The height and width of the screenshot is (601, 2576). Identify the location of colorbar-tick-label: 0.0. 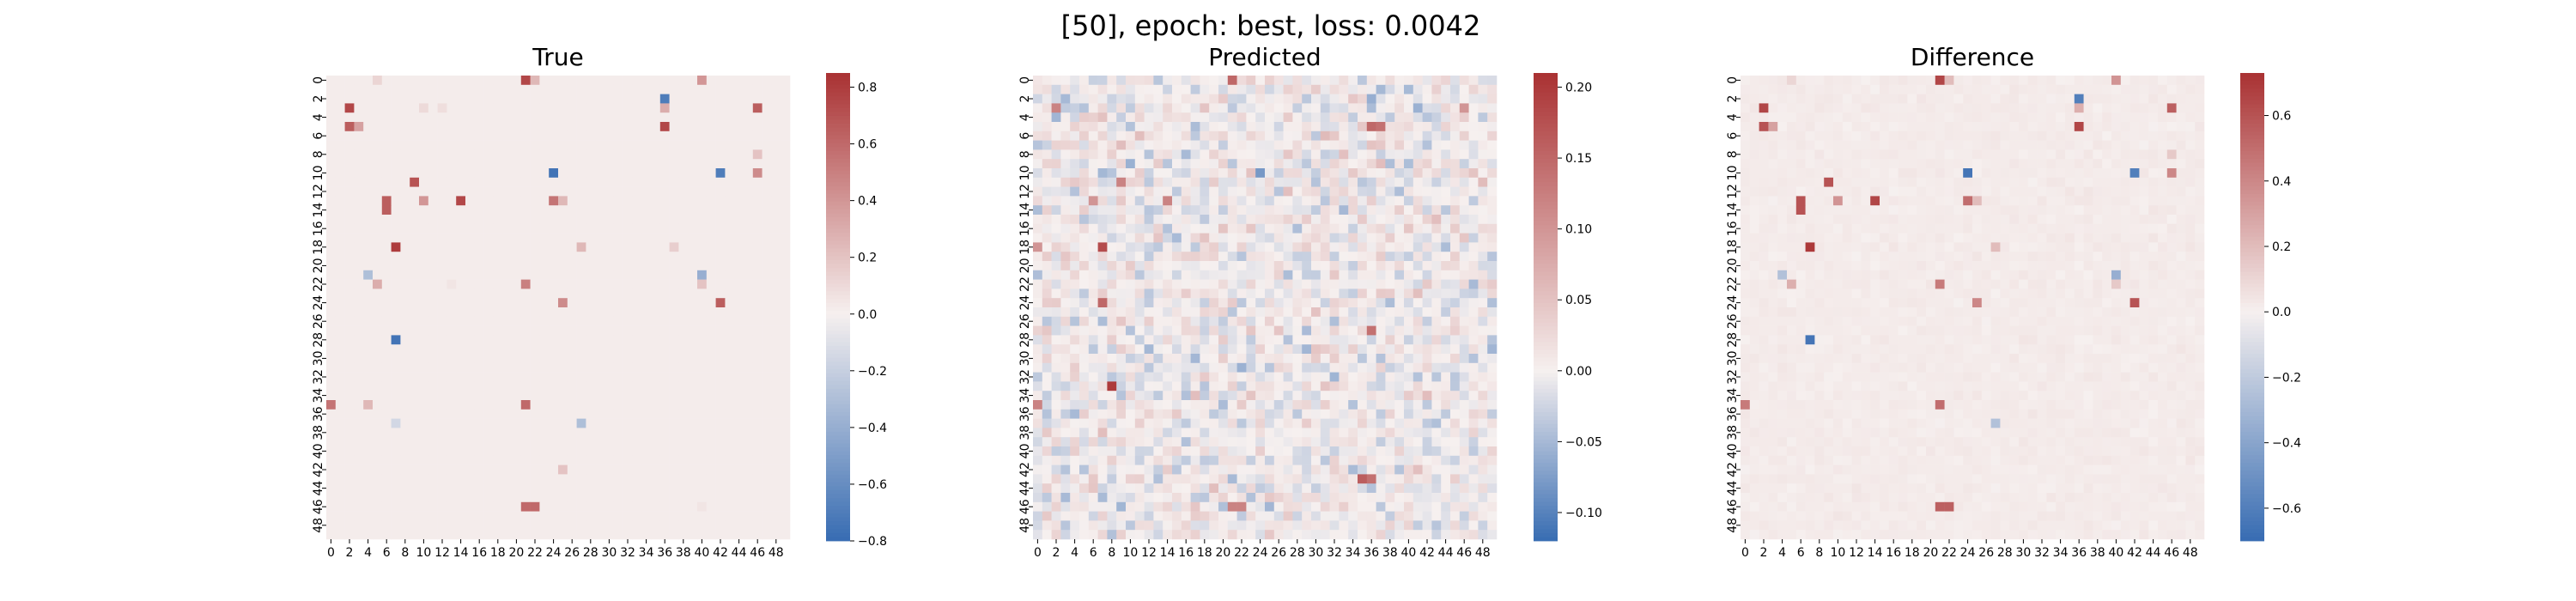
(867, 315).